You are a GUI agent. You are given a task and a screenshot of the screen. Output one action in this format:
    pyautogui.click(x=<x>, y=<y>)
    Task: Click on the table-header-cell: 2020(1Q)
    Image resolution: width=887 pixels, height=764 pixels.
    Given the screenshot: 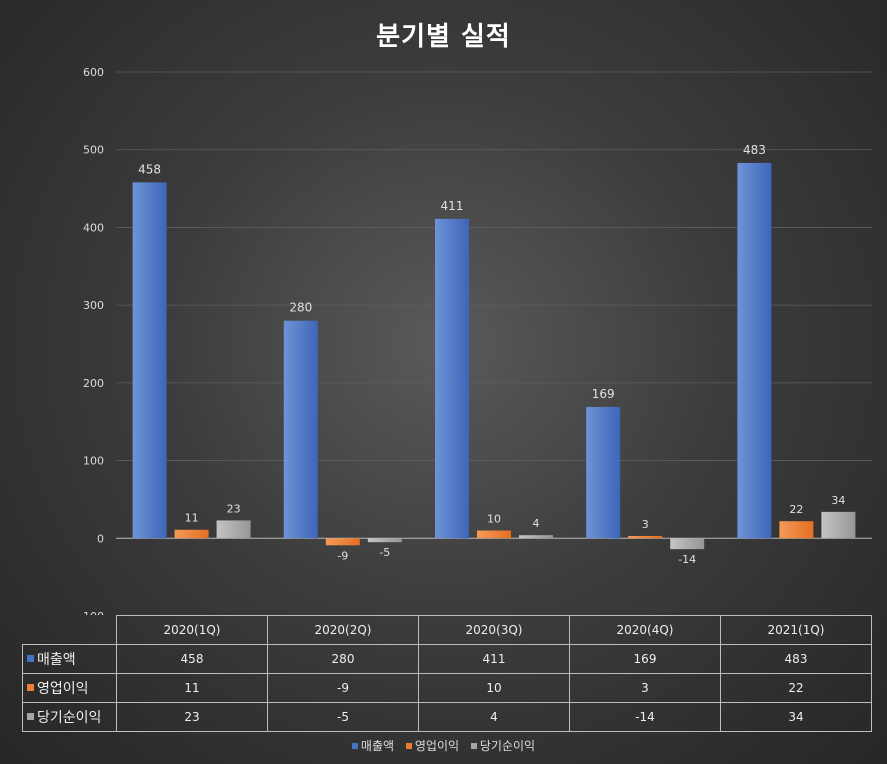 What is the action you would take?
    pyautogui.click(x=192, y=630)
    